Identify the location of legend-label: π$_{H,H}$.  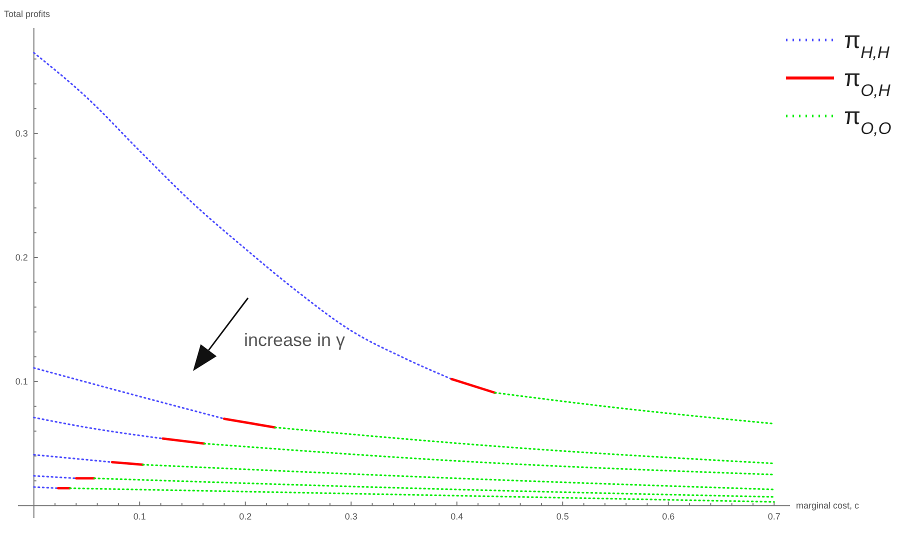
(867, 44).